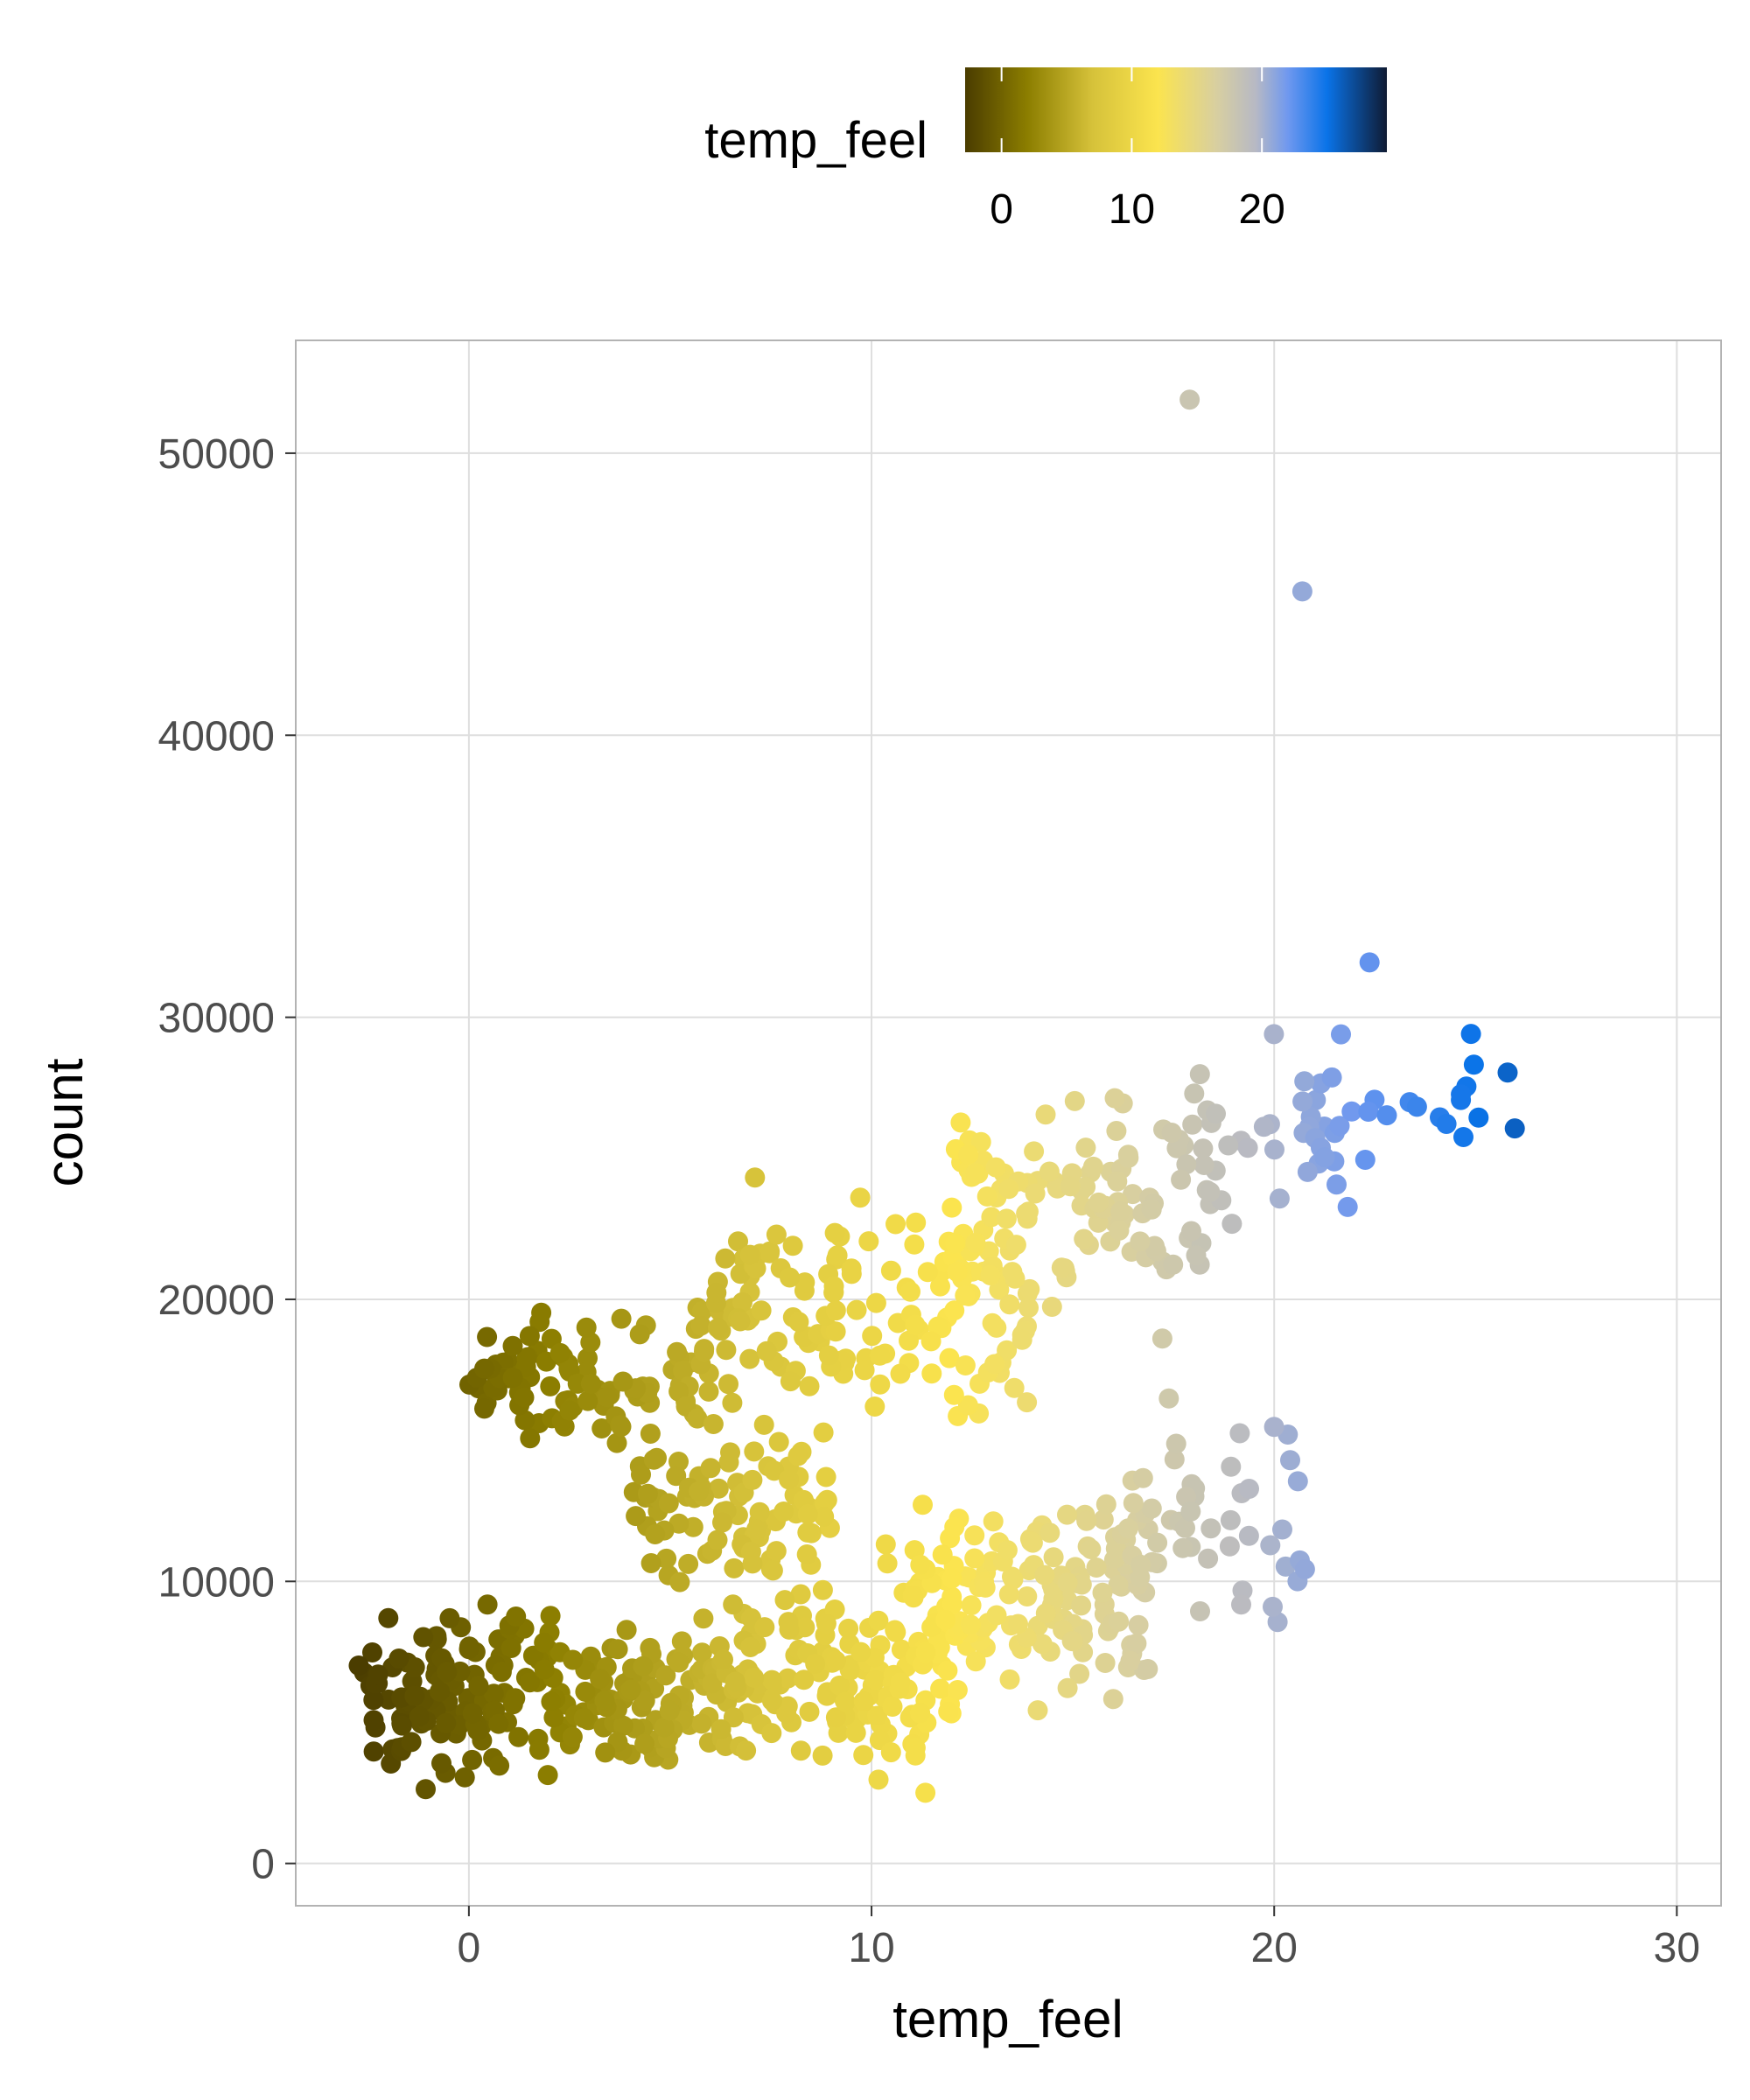  Describe the element at coordinates (816, 140) in the screenshot. I see `legend-title: temp_feel` at that location.